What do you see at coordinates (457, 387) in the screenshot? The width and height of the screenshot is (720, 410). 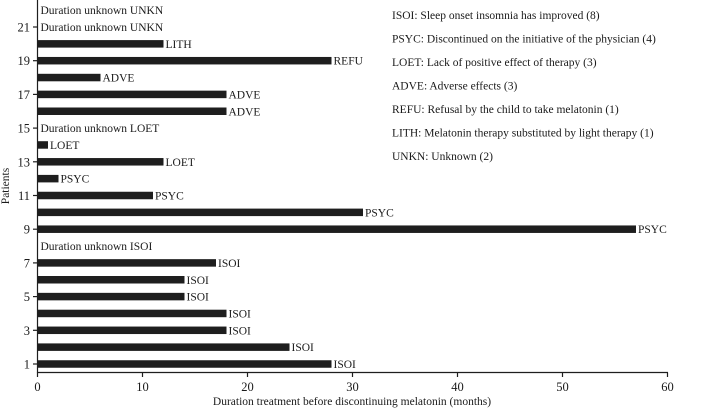 I see `x-tick-label: 40` at bounding box center [457, 387].